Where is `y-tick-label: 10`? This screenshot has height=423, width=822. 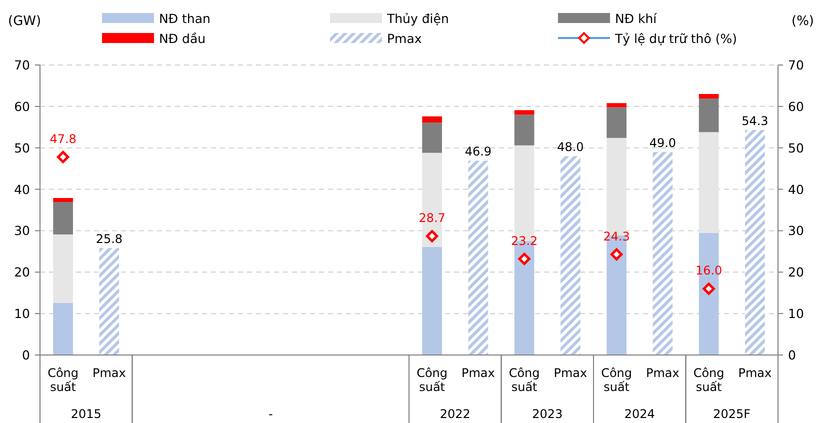 y-tick-label: 10 is located at coordinates (22, 314).